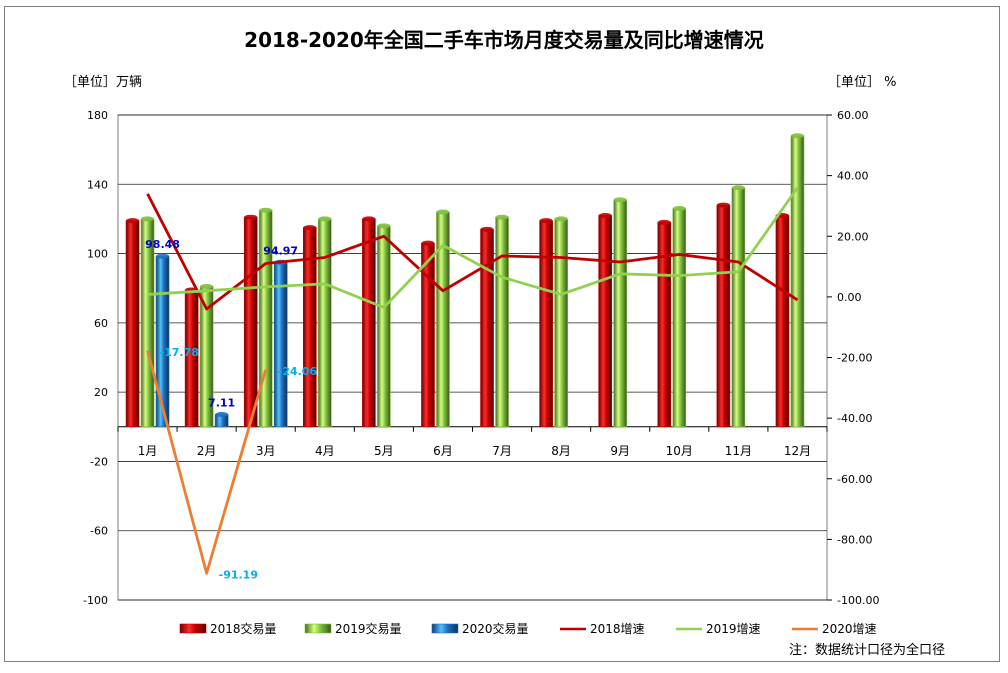  Describe the element at coordinates (99, 461) in the screenshot. I see `left-tick-label: -20` at that location.